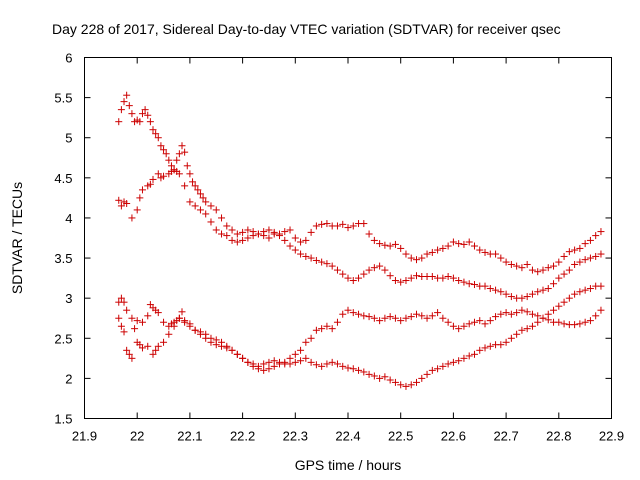 Image resolution: width=640 pixels, height=480 pixels. Describe the element at coordinates (63, 338) in the screenshot. I see `y-tick-label: 2.5` at that location.